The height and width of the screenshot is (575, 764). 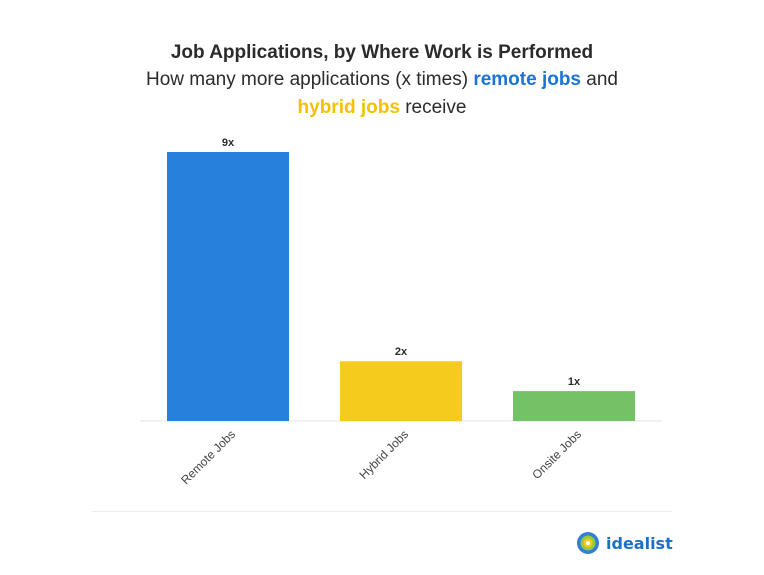 I want to click on subtitle-text-1: How many more applications (x times), so click(x=309, y=79).